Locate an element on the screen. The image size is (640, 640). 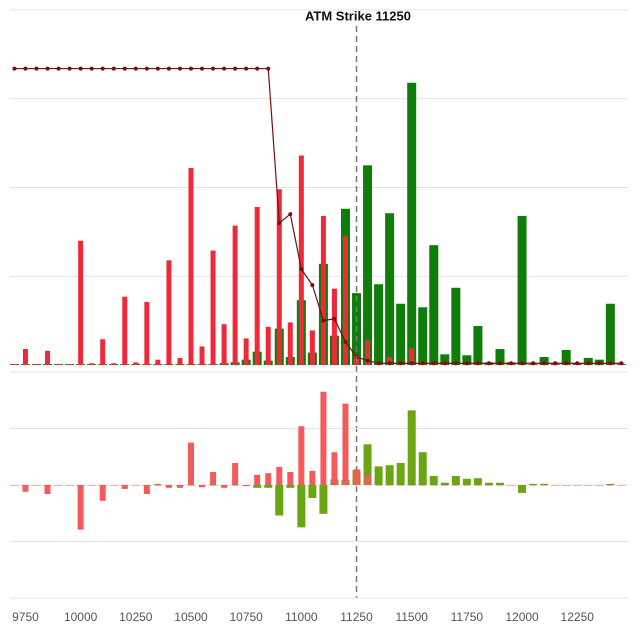
x-tick-label: 10000 is located at coordinates (81, 617).